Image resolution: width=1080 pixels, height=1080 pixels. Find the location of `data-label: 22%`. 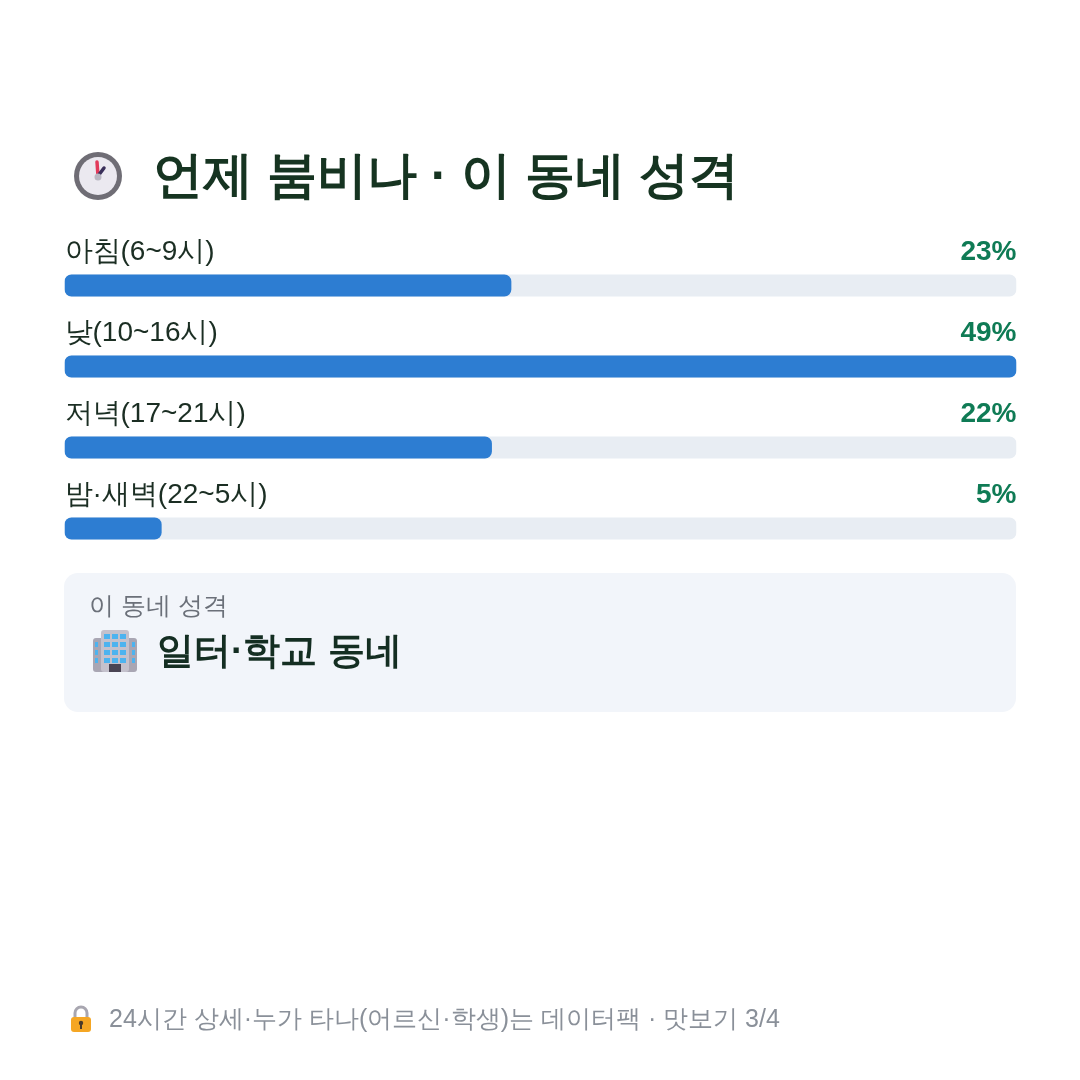

data-label: 22% is located at coordinates (988, 412).